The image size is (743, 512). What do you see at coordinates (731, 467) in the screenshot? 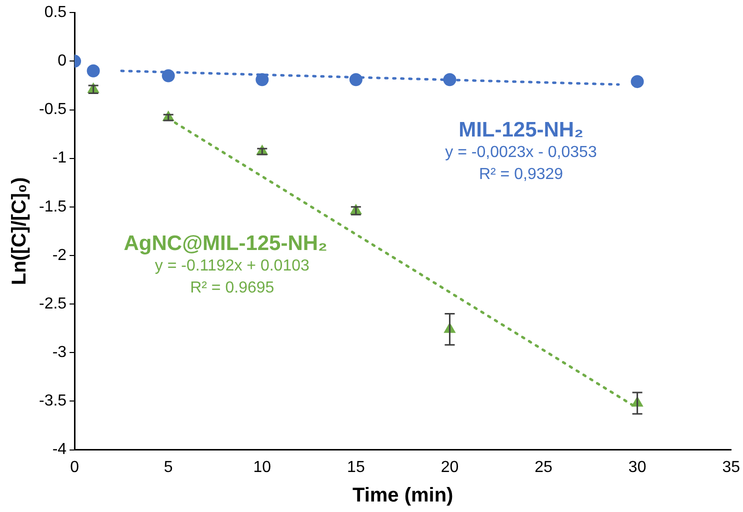
I see `x-tick-label: 35` at bounding box center [731, 467].